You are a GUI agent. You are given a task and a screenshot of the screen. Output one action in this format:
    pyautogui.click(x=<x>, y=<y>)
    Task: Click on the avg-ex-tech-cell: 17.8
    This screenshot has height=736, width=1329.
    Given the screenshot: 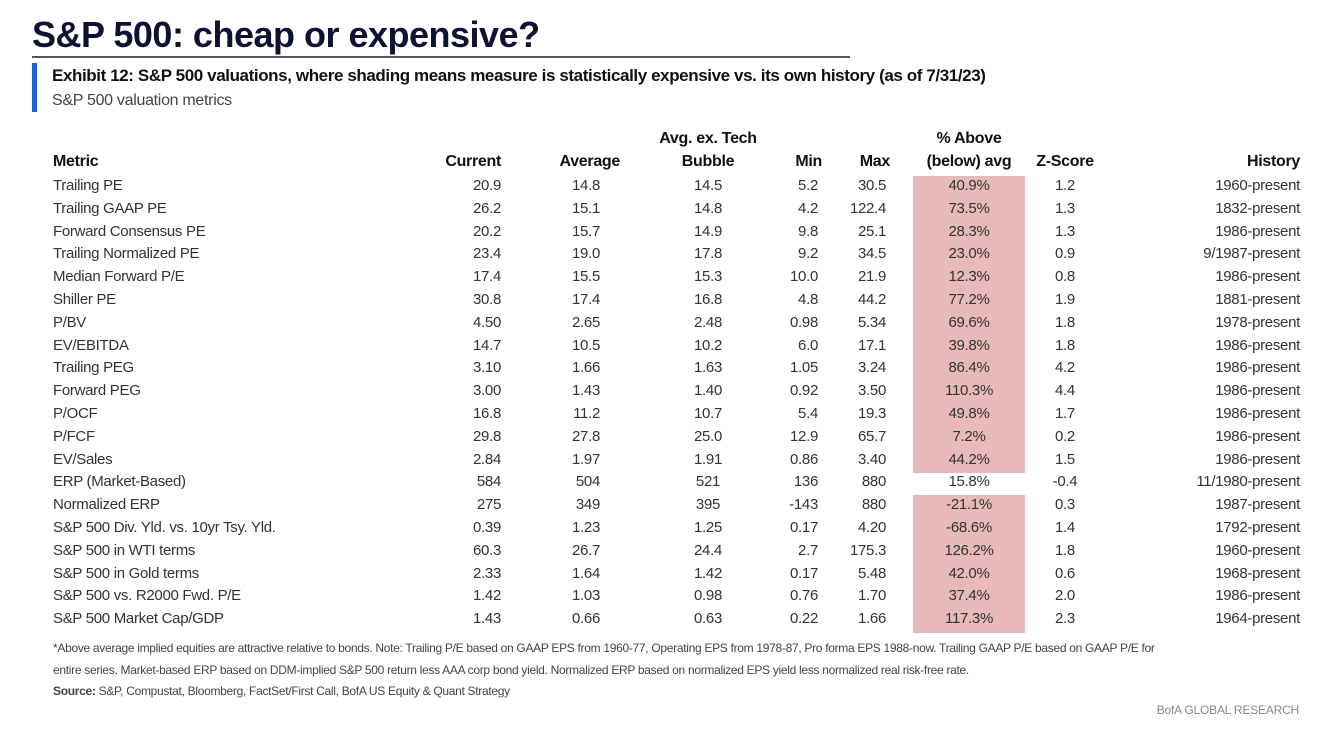 What is the action you would take?
    pyautogui.click(x=708, y=254)
    